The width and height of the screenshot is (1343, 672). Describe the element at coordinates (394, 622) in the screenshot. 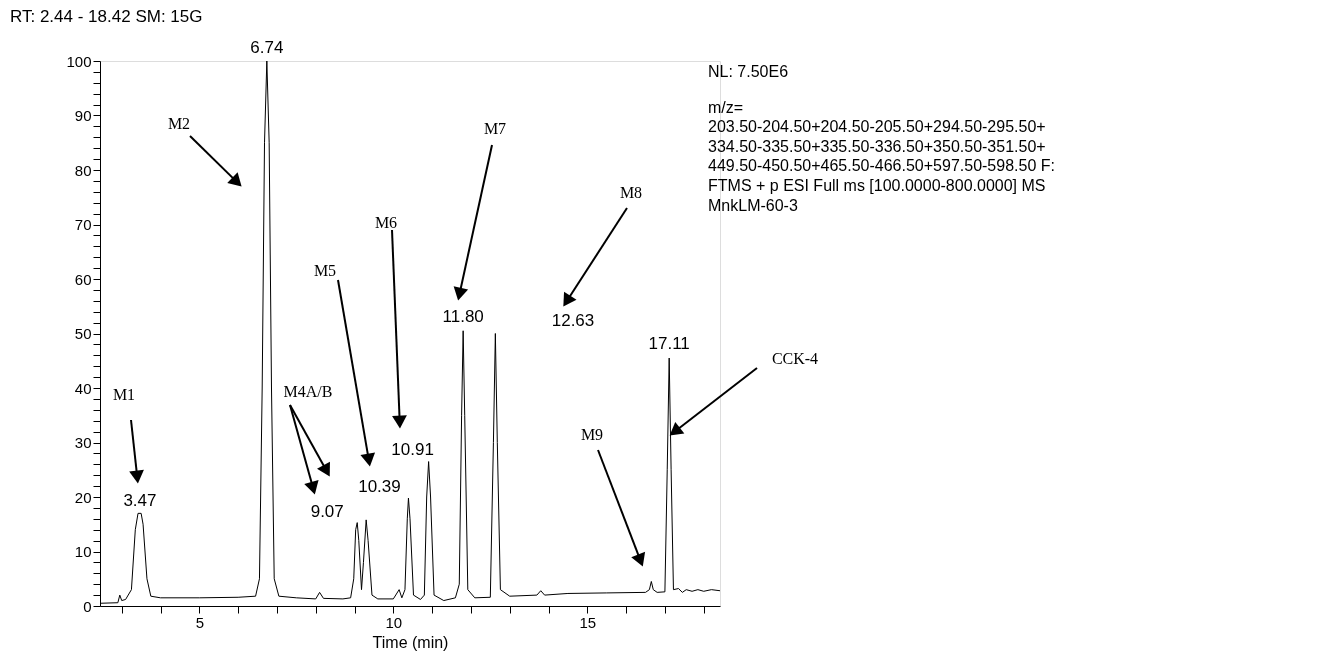

I see `x-tick-label: 10` at that location.